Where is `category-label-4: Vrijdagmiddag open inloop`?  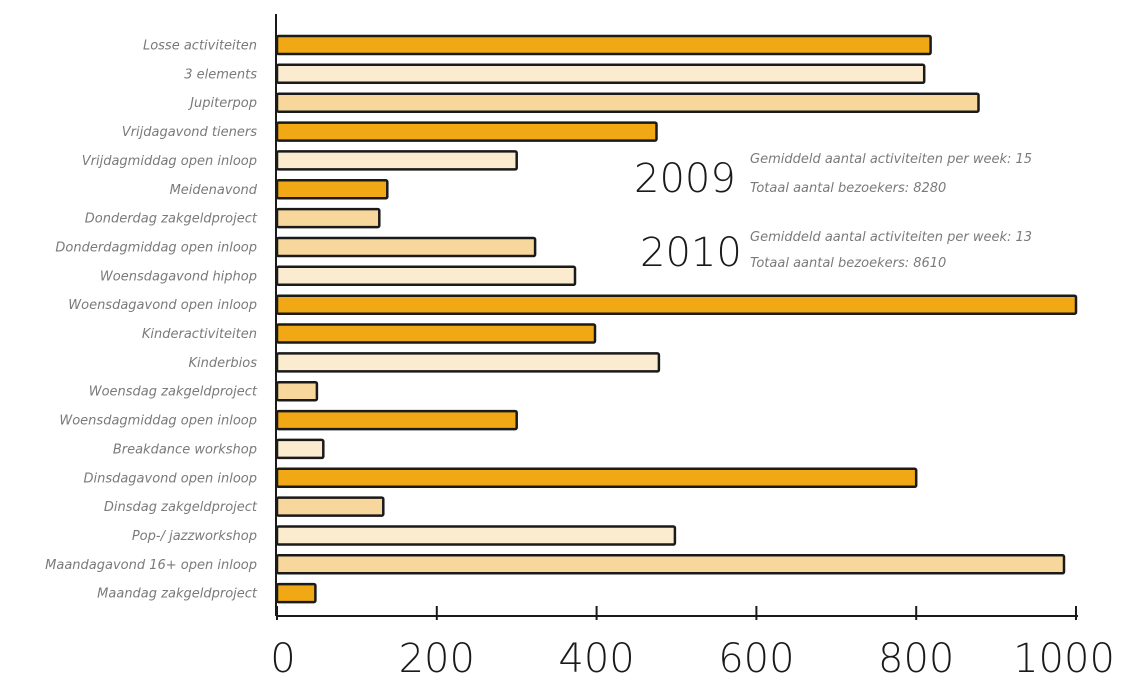 category-label-4: Vrijdagmiddag open inloop is located at coordinates (169, 161).